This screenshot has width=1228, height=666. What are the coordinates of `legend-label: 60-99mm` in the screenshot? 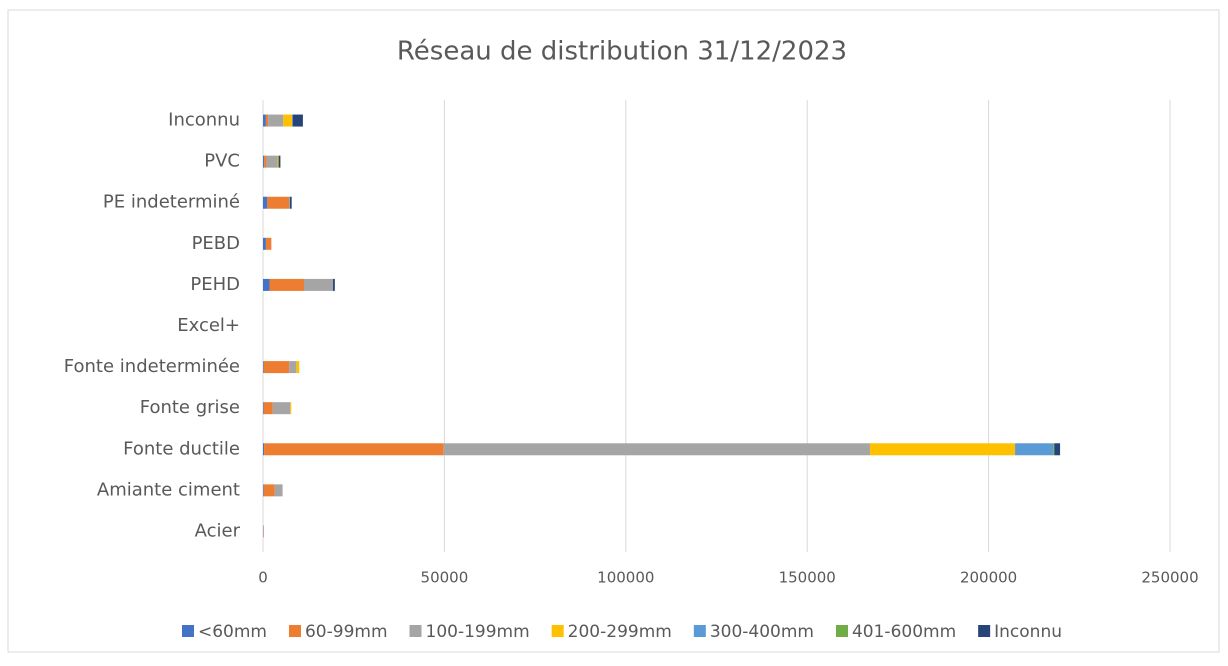 It's located at (346, 632).